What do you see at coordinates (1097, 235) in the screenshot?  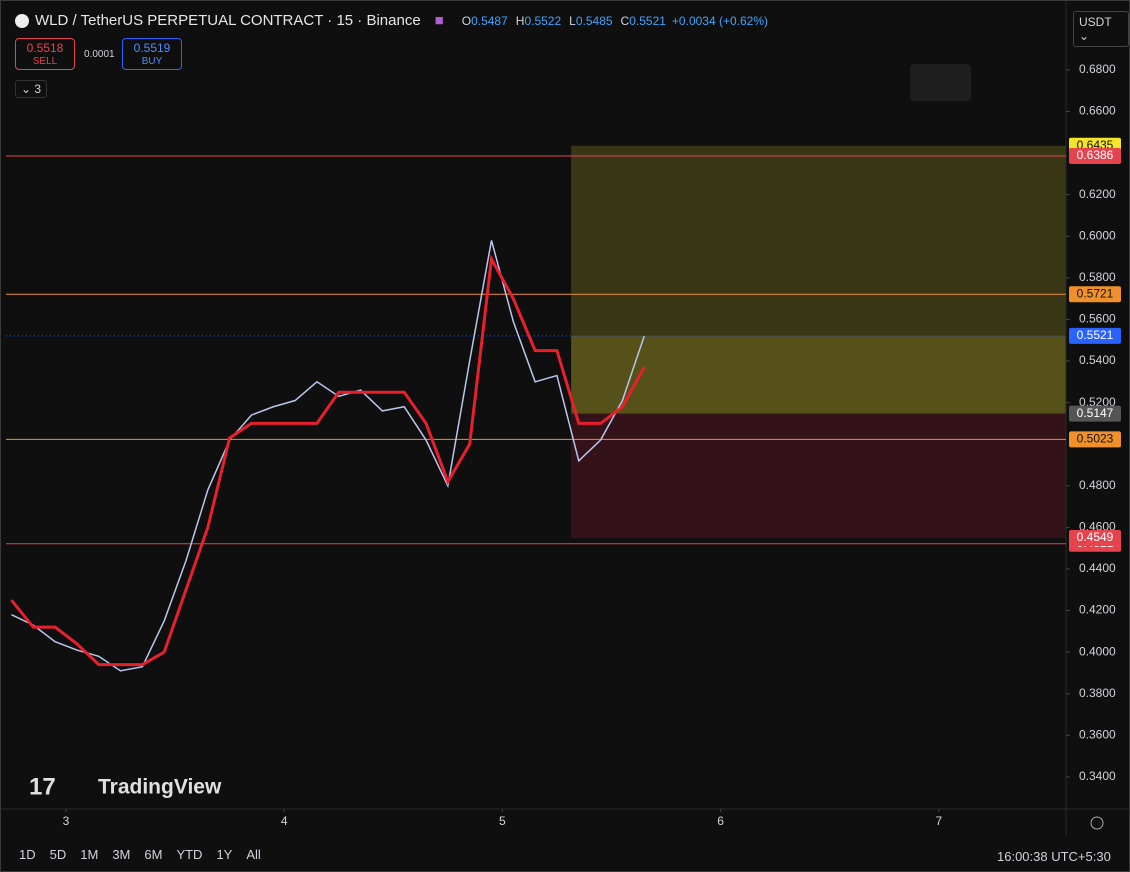 I see `y-tick-label: 0.6000` at bounding box center [1097, 235].